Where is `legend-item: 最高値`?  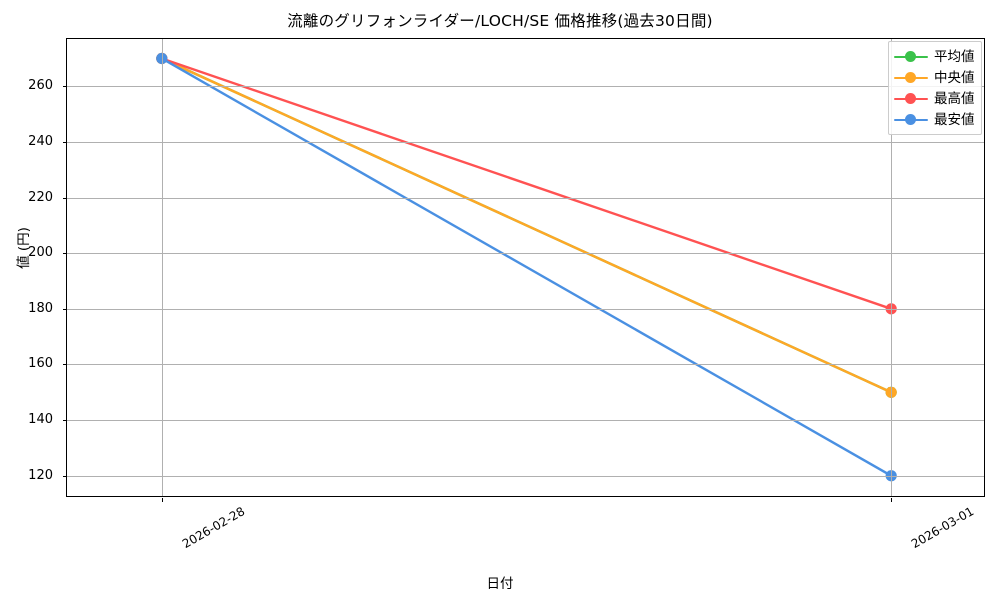
legend-item: 最高値 is located at coordinates (934, 98).